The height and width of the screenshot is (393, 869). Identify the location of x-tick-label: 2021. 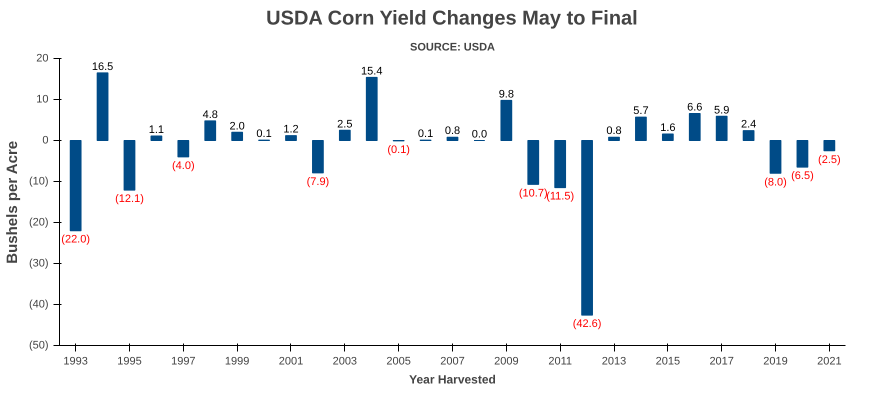
(829, 362).